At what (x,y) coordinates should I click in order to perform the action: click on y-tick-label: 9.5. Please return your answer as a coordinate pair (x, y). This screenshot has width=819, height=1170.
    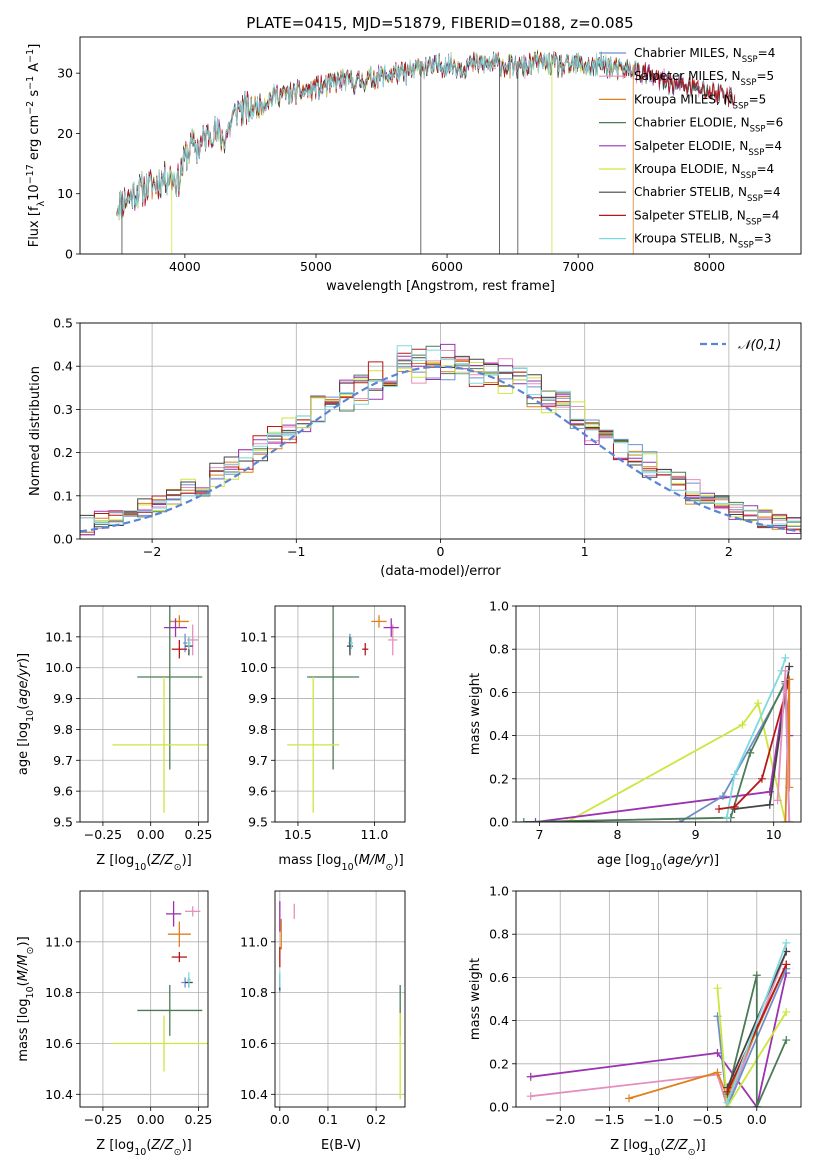
    Looking at the image, I should click on (63, 822).